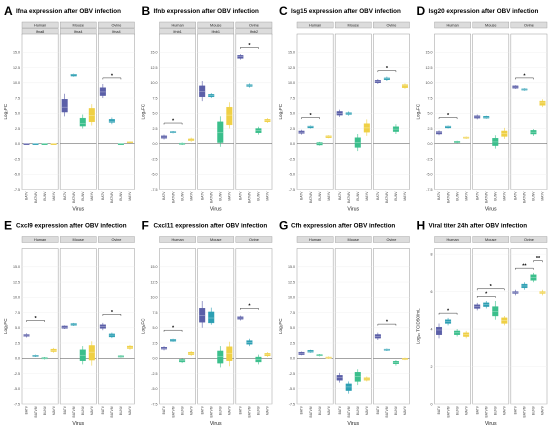 The image size is (550, 429). What do you see at coordinates (40, 240) in the screenshot?
I see `facet-species-label: Human` at bounding box center [40, 240].